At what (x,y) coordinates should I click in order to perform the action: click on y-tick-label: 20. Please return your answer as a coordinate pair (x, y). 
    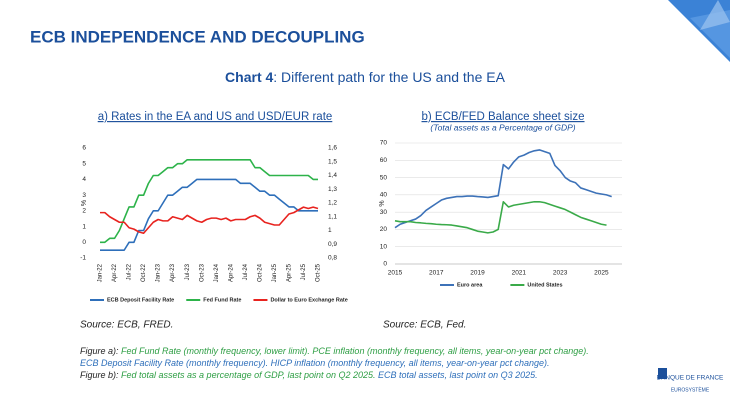
    Looking at the image, I should click on (384, 229).